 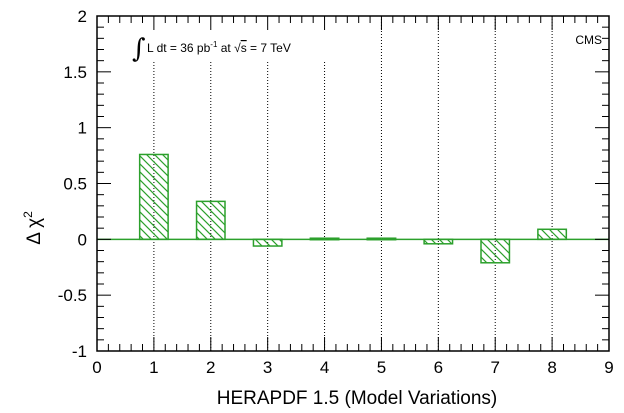 I want to click on y-axis-title-exponent: 2, so click(x=28, y=214).